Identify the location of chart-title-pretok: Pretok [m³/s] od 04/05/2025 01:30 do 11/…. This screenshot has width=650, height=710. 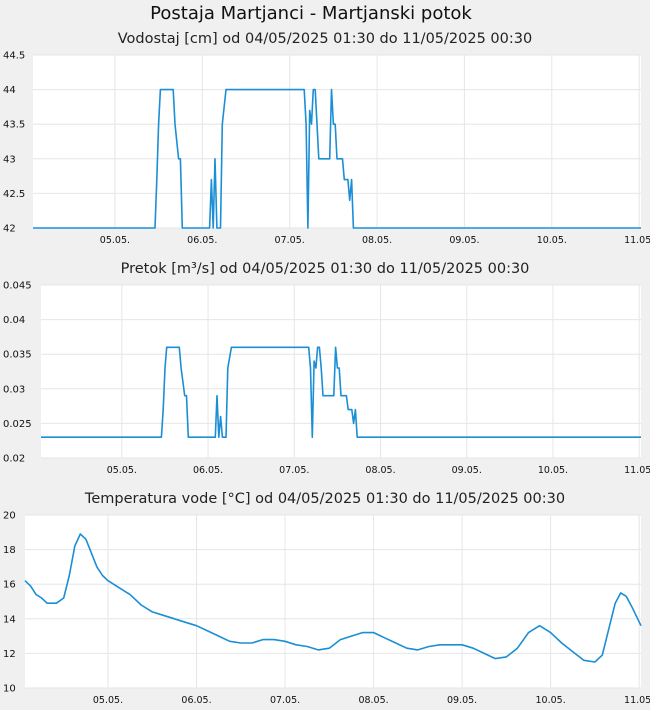
(325, 269).